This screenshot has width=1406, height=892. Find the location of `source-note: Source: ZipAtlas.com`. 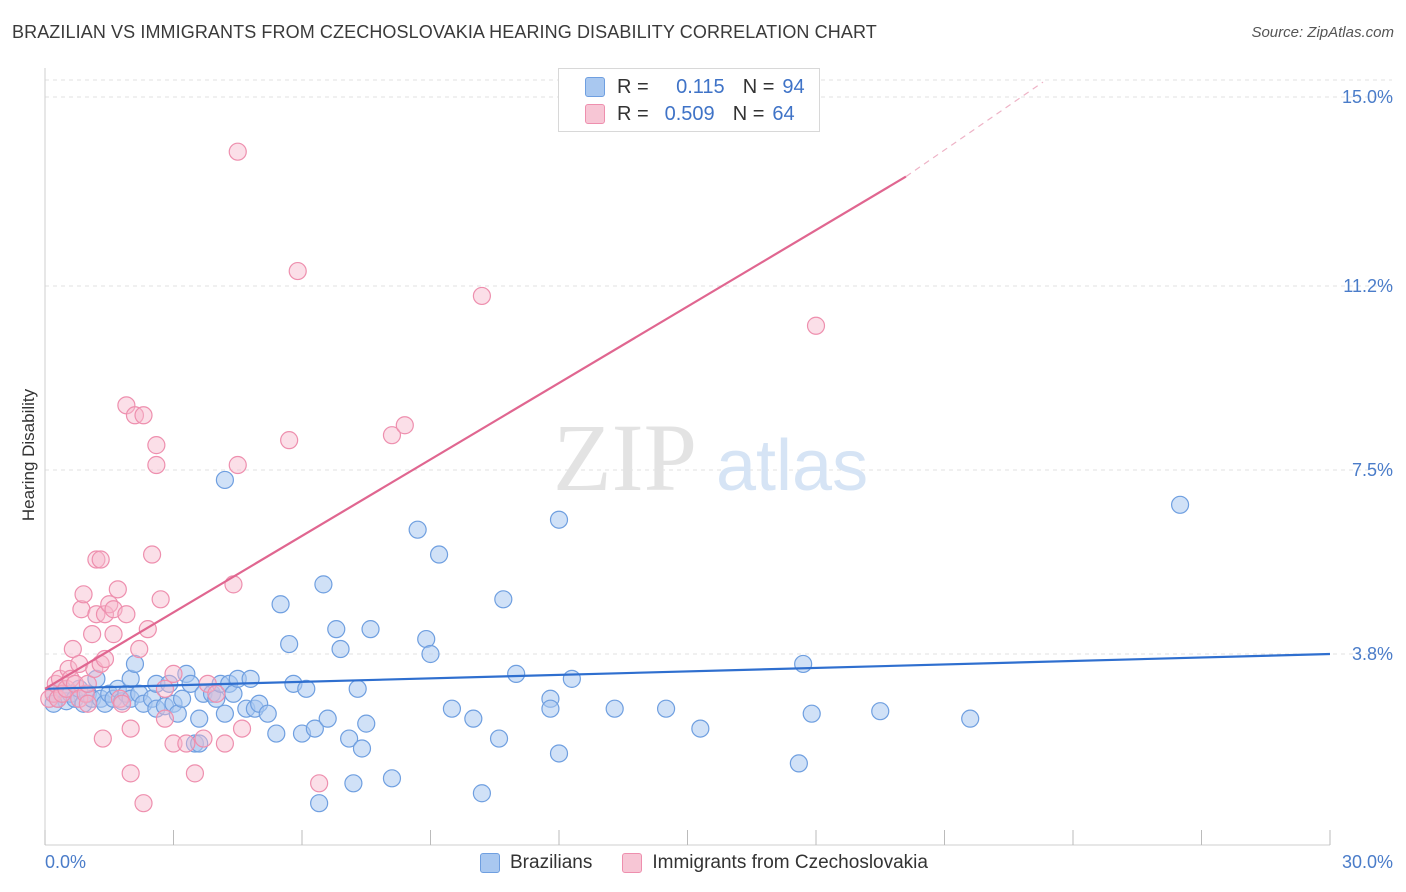

source-note: Source: ZipAtlas.com is located at coordinates (1322, 32).